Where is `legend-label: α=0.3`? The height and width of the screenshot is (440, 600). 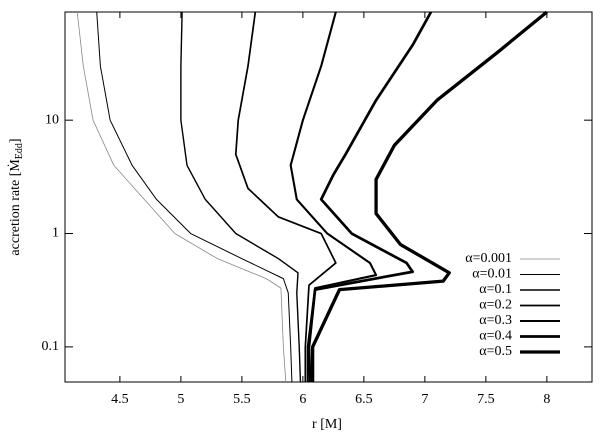 legend-label: α=0.3 is located at coordinates (495, 320).